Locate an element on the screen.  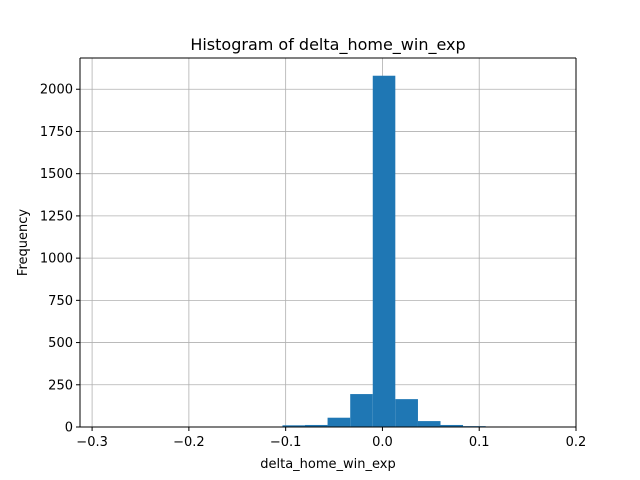
y-tick-label: 1000 is located at coordinates (56, 259).